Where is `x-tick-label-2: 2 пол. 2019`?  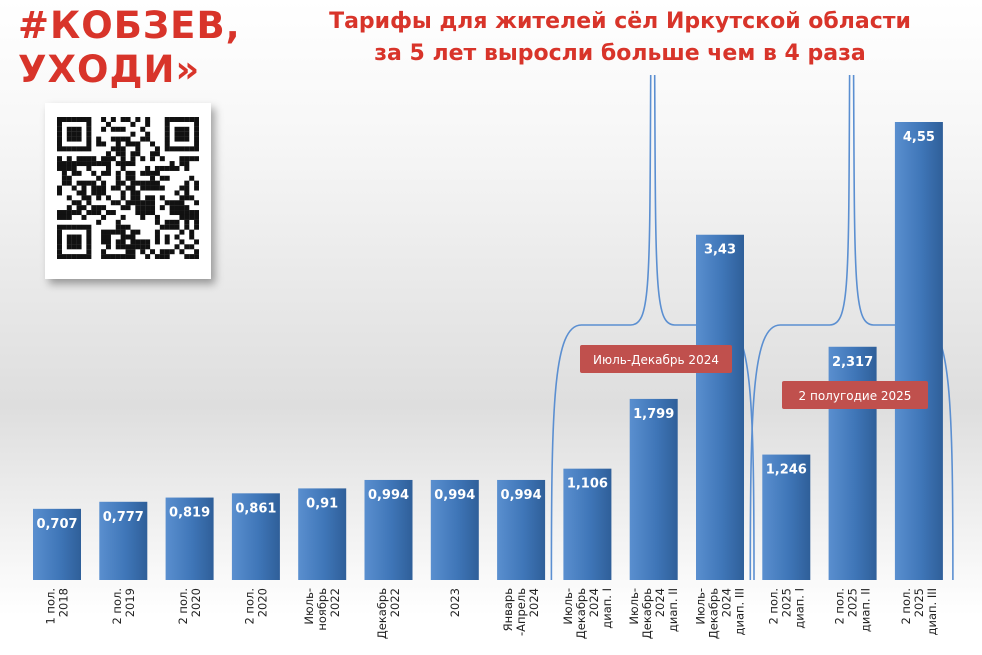 x-tick-label-2: 2 пол. 2019 is located at coordinates (123, 606).